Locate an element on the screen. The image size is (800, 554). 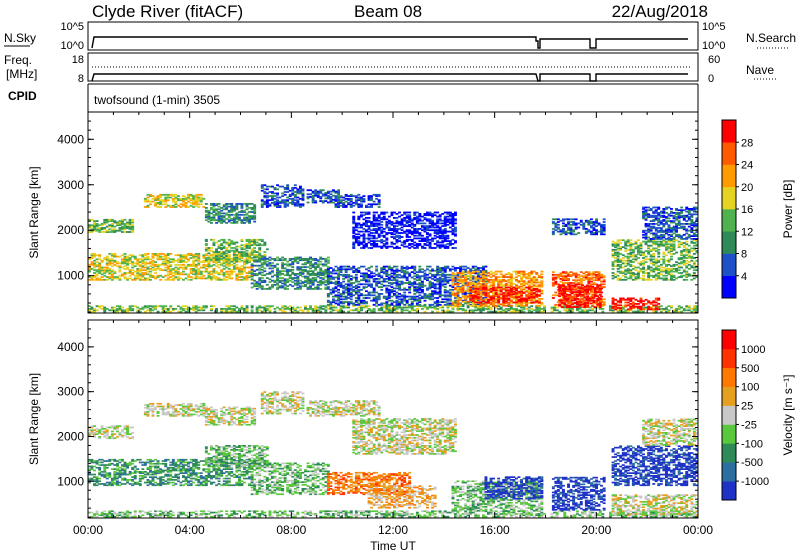
nsearch-label: N.Search is located at coordinates (771, 38).